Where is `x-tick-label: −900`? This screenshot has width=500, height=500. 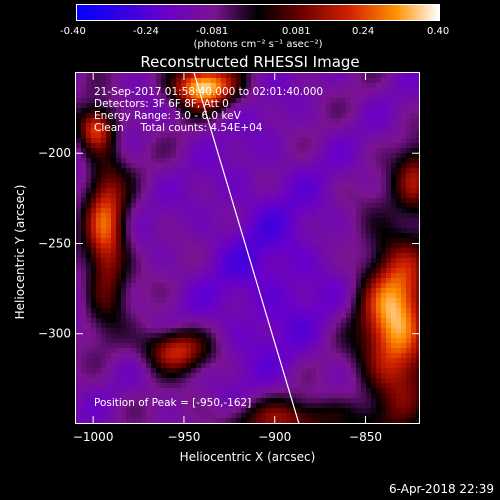 x-tick-label: −900 is located at coordinates (274, 437).